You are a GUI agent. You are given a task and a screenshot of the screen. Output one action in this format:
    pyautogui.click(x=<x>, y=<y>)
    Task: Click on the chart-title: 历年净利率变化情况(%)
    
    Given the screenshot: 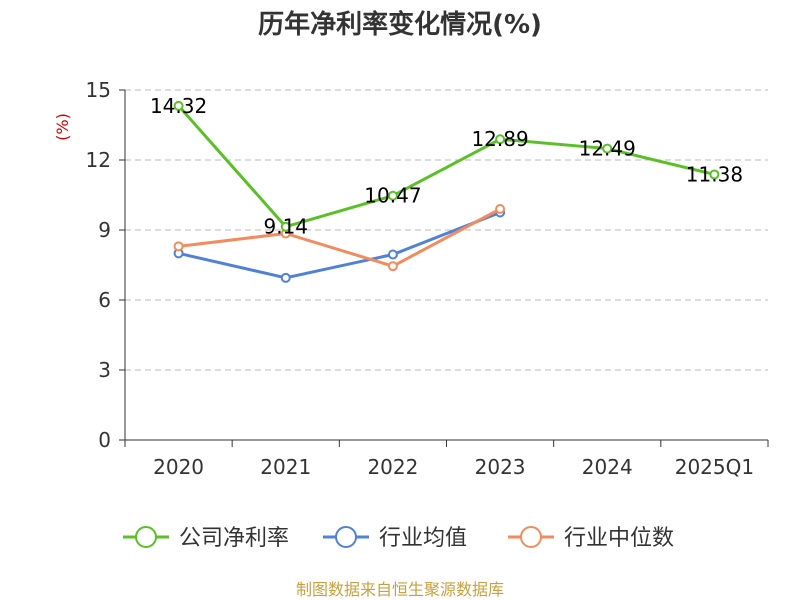 What is the action you would take?
    pyautogui.click(x=400, y=24)
    